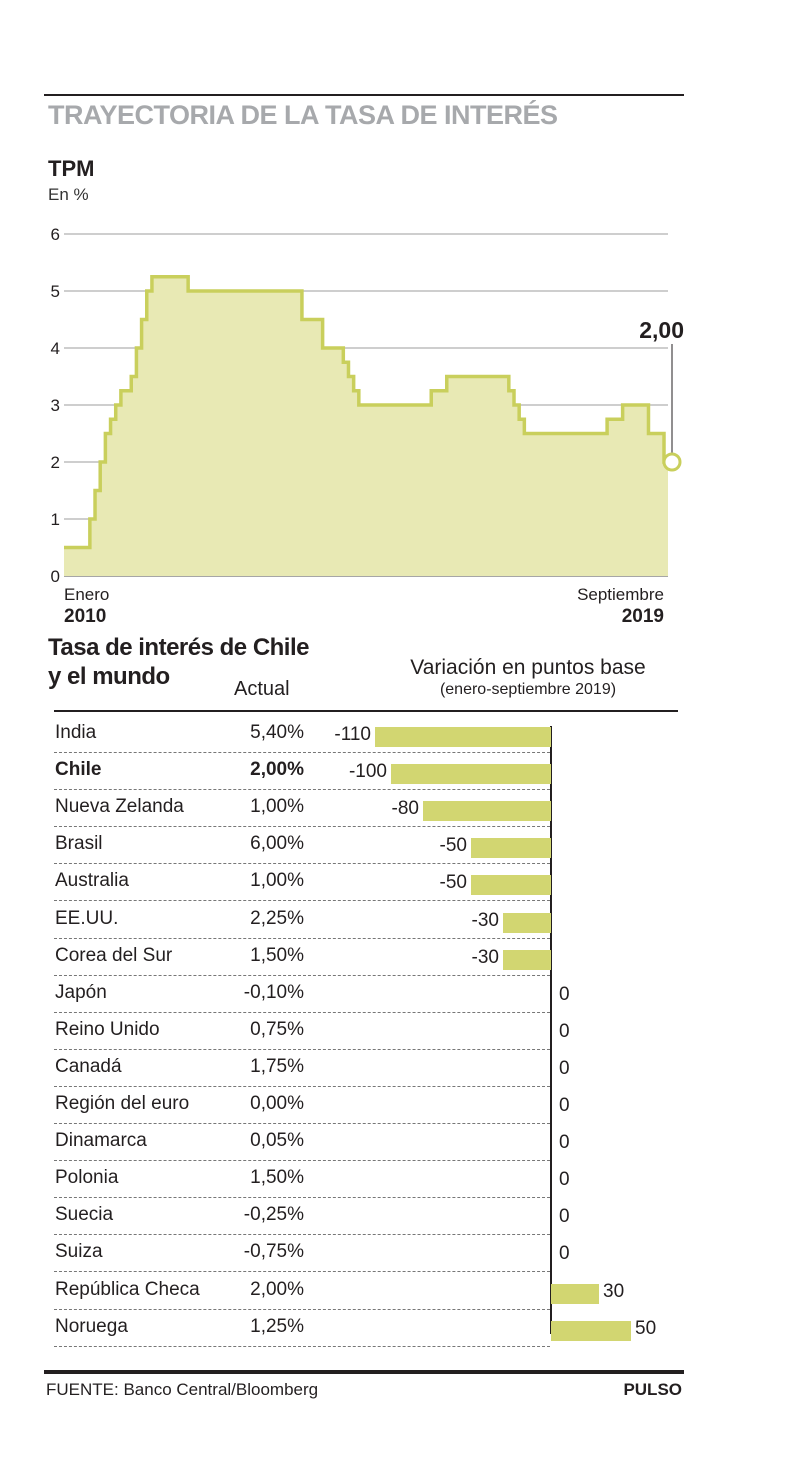 The height and width of the screenshot is (1464, 800). I want to click on y-tick-label: 0, so click(55, 576).